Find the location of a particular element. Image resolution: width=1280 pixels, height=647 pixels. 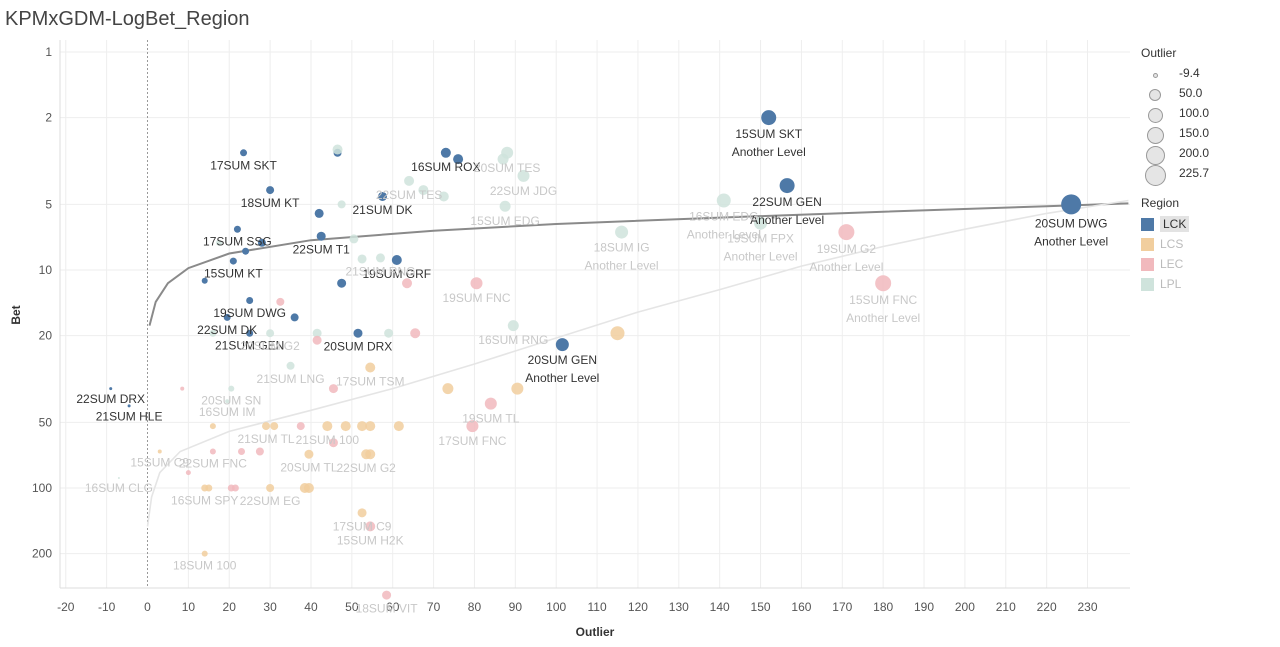

region-legend-item-lck: LCK is located at coordinates (1165, 224).